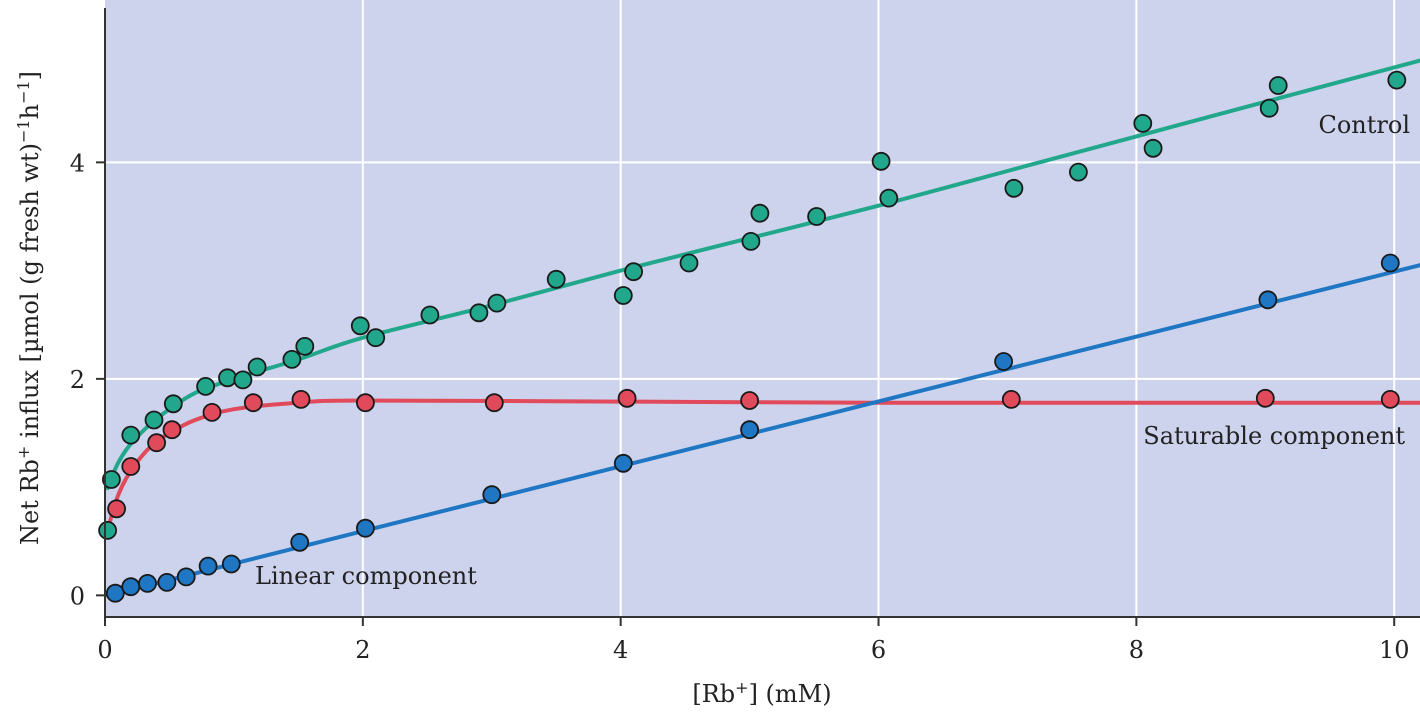  I want to click on y-tick-label: 2, so click(77, 380).